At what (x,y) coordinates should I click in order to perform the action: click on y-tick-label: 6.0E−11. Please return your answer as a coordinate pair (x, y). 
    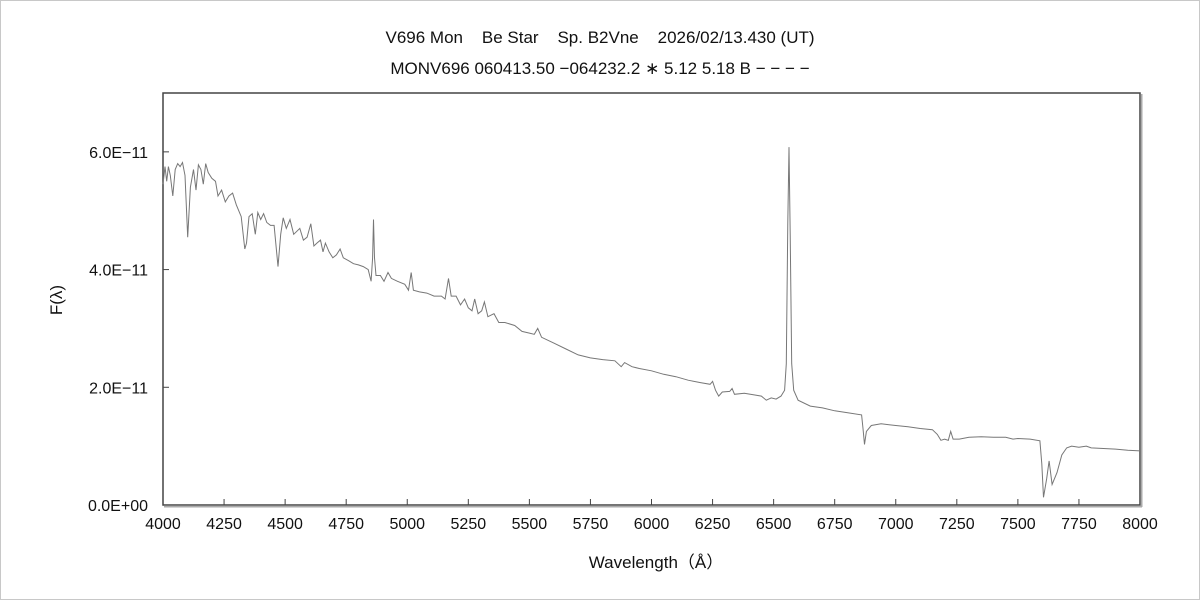
    Looking at the image, I should click on (118, 153).